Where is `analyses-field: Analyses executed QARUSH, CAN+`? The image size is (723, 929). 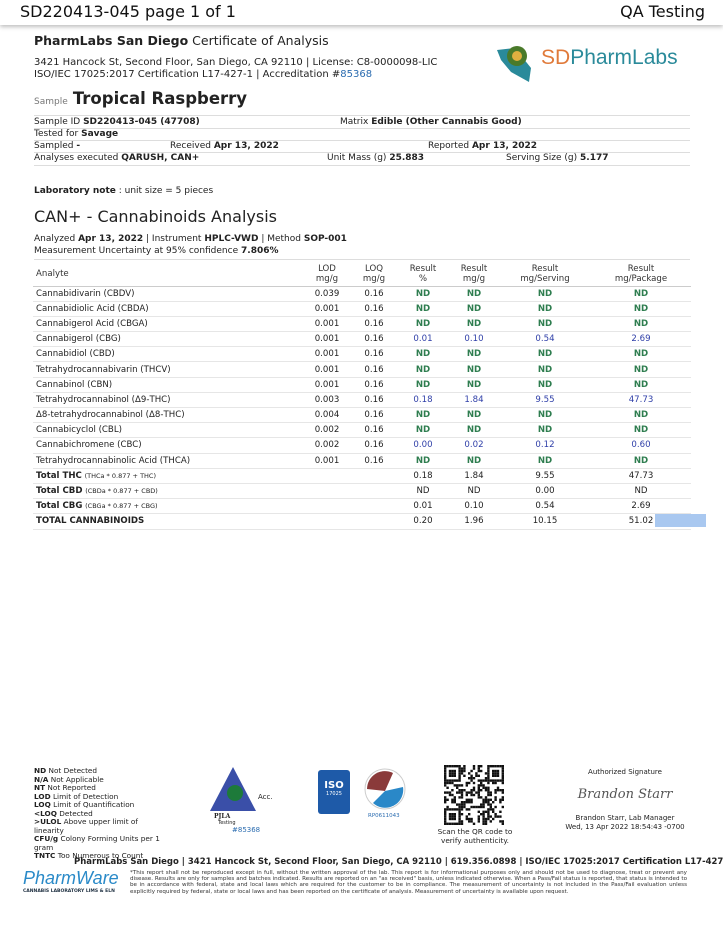
analyses-field: Analyses executed QARUSH, CAN+ is located at coordinates (116, 158).